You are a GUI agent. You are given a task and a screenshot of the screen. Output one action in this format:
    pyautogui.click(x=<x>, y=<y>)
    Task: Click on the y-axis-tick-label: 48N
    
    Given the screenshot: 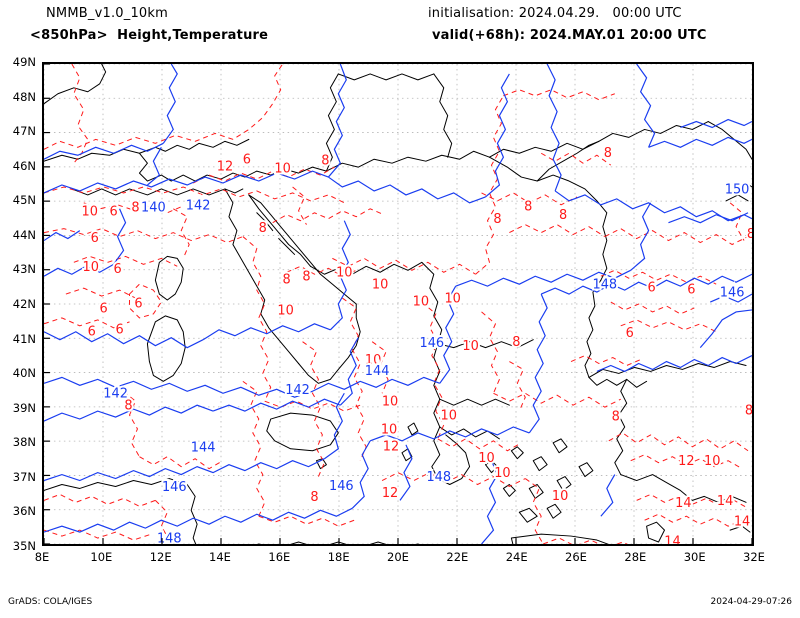 What is the action you would take?
    pyautogui.click(x=24, y=96)
    